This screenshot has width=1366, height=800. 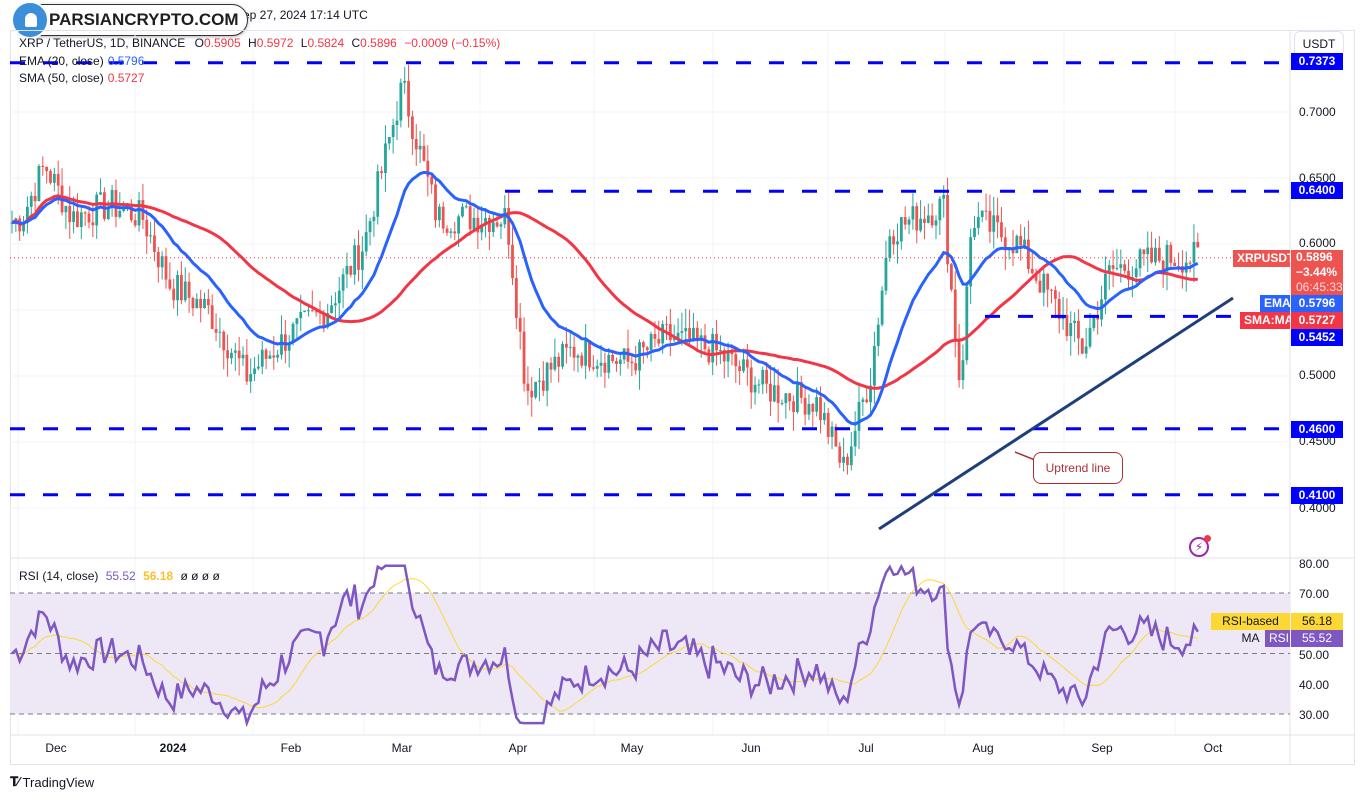 What do you see at coordinates (1317, 508) in the screenshot?
I see `price-tick: 0.4000` at bounding box center [1317, 508].